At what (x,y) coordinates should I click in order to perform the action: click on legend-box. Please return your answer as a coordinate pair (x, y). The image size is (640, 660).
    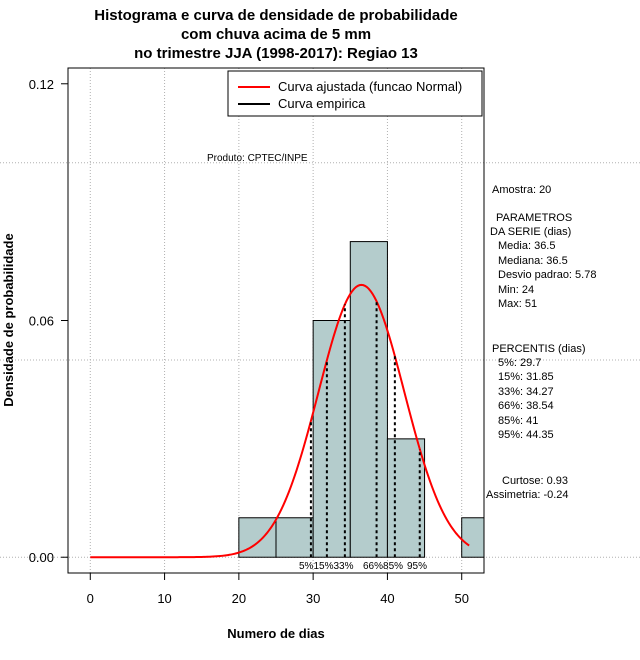
    Looking at the image, I should click on (355, 93).